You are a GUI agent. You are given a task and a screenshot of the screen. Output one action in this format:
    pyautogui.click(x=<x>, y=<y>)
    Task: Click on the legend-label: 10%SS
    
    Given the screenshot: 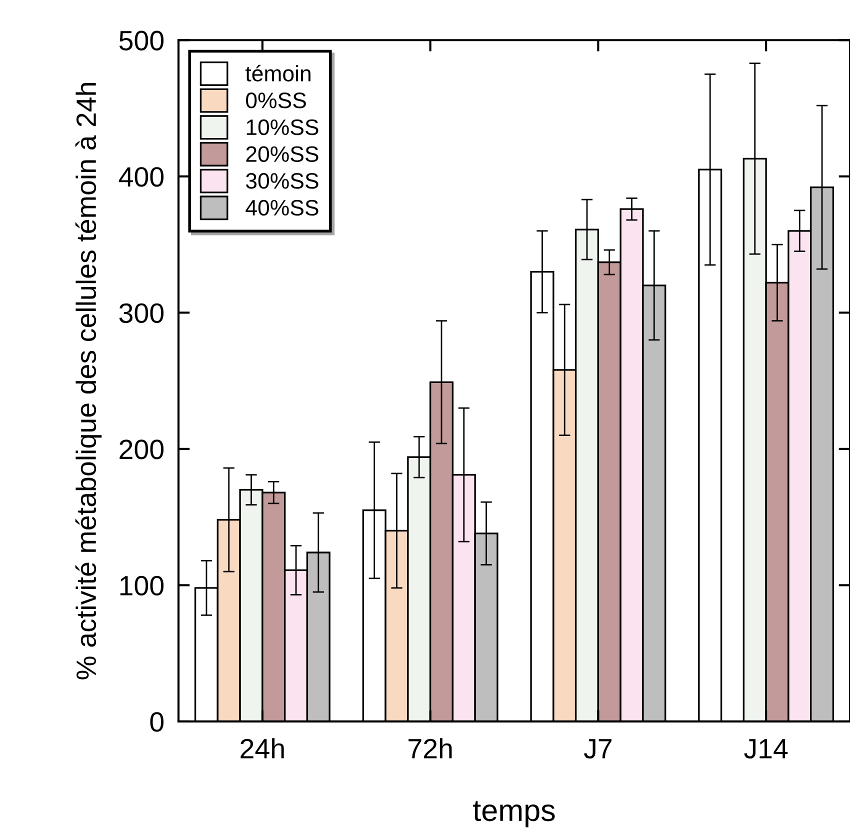 What is the action you would take?
    pyautogui.click(x=282, y=127)
    